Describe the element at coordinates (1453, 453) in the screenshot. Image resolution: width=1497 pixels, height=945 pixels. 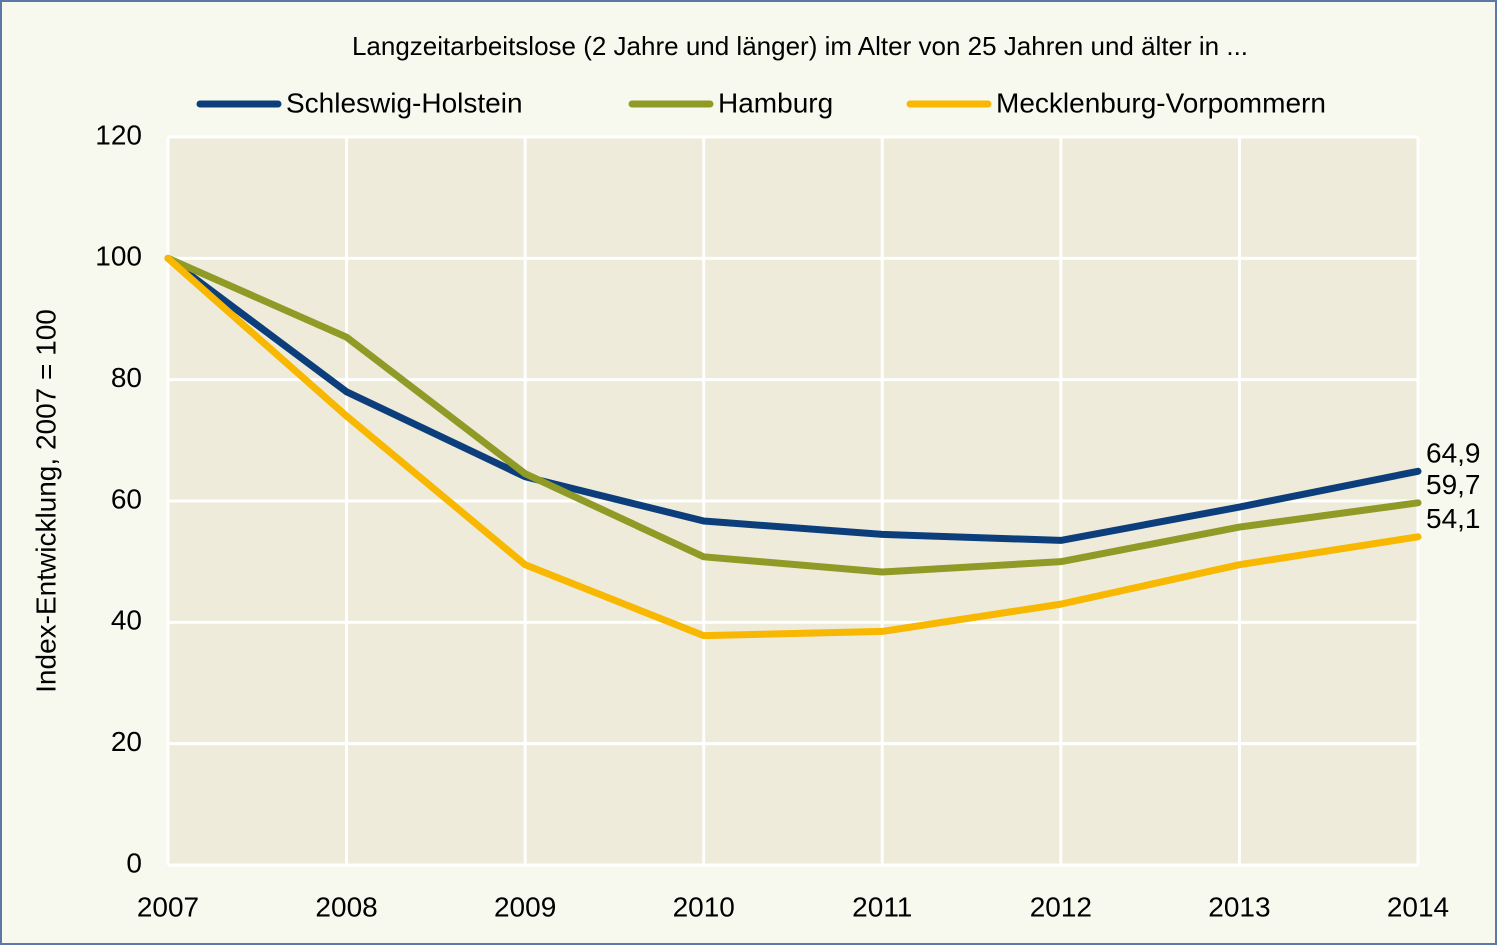
I see `value-label: 64,9` at that location.